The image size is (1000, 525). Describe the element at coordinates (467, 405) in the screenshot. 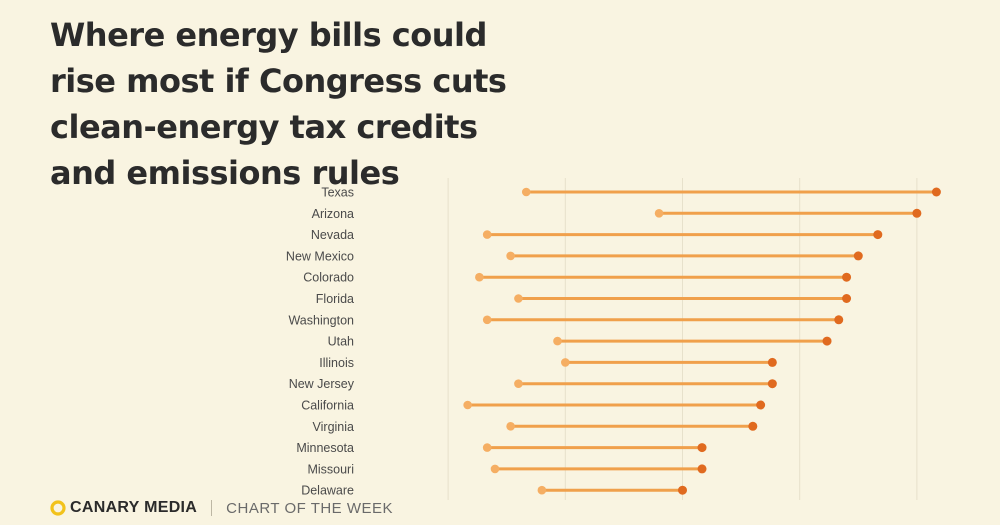

I see `start-point-california` at that location.